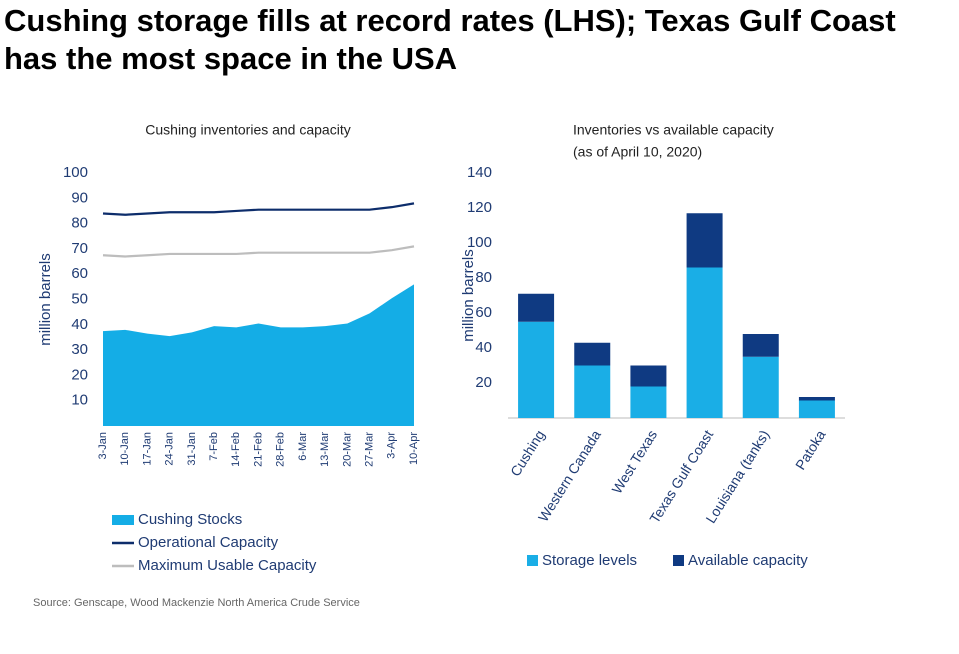 The width and height of the screenshot is (959, 654). Describe the element at coordinates (79, 248) in the screenshot. I see `y-tick-label: 70` at that location.